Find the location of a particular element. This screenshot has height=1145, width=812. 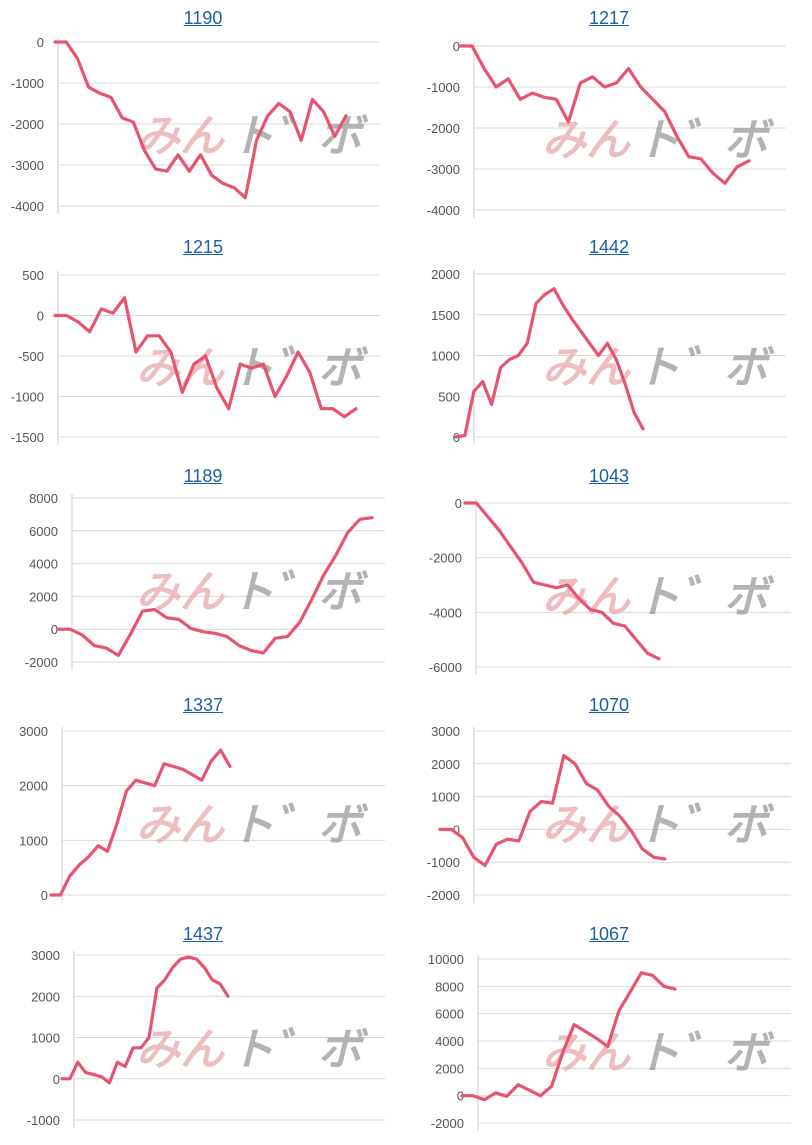

line-chart-1217: 0 -1000 -2000 -3000 -4000 みん ト゛ボ is located at coordinates (606, 128).